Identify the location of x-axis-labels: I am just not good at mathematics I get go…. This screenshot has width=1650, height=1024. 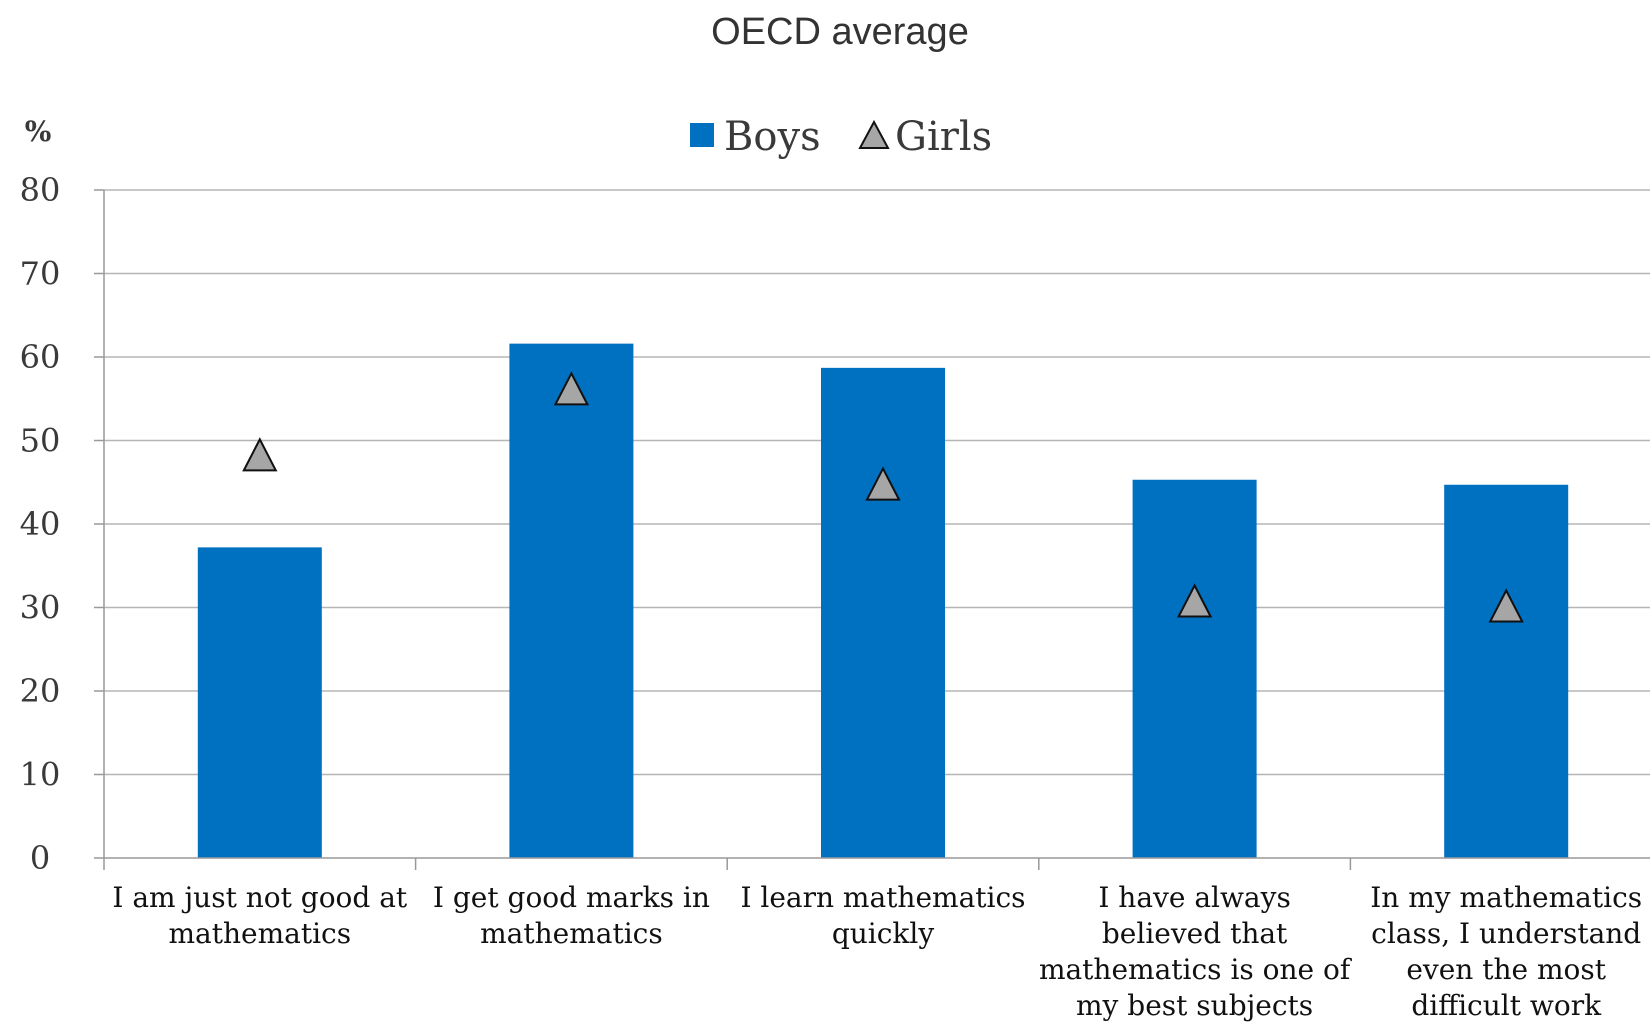
(877, 951).